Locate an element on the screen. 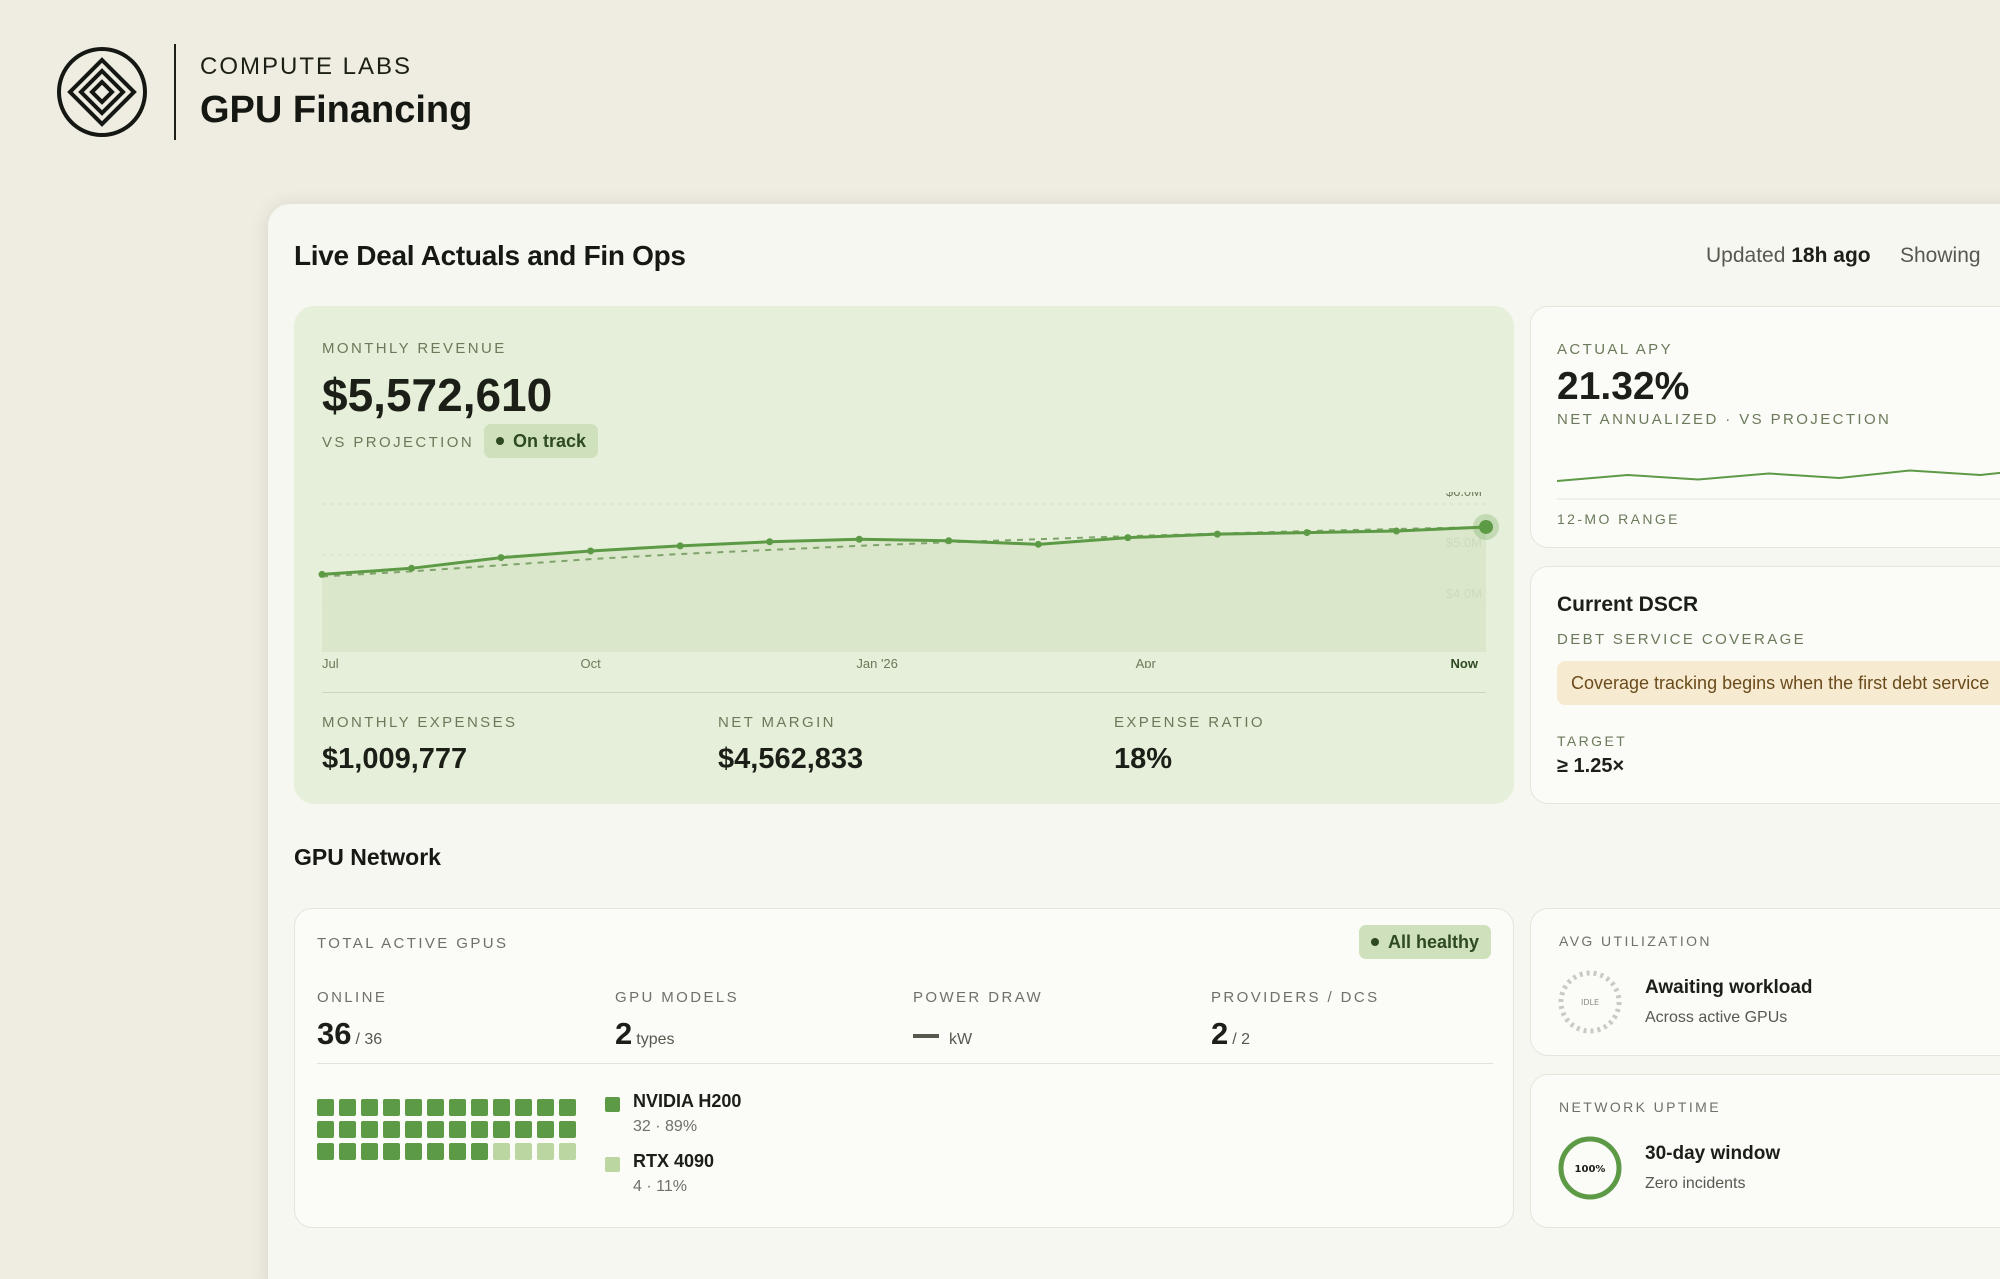  x-tick-label: Jan '26 is located at coordinates (877, 662).